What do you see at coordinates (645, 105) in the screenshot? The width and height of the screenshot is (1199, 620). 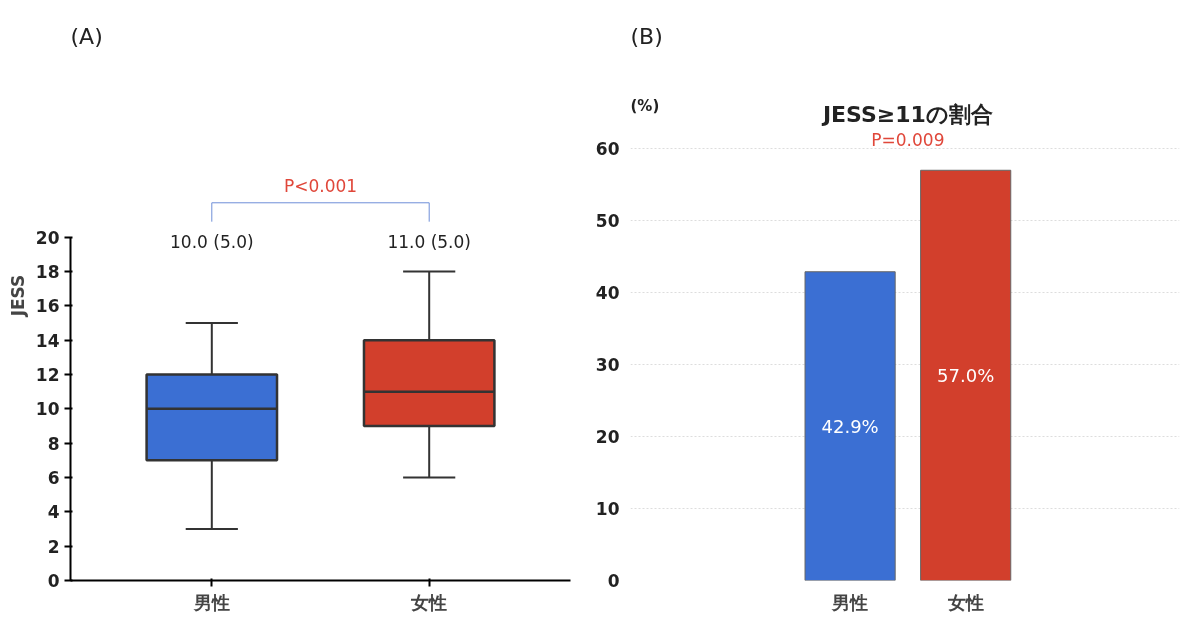 I see `y-axis-title: (%)` at bounding box center [645, 105].